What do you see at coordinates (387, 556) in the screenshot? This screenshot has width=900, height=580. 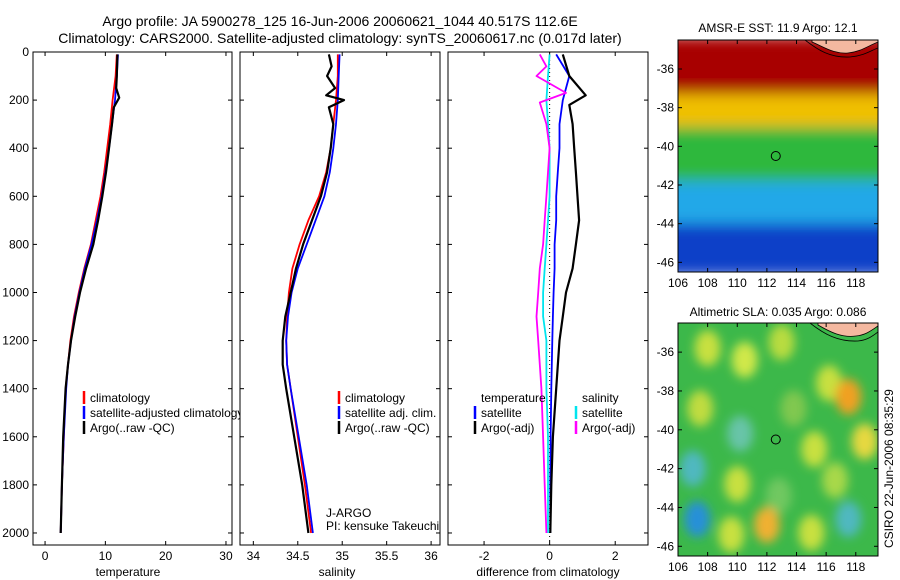 I see `x-tick-label: 35.5` at bounding box center [387, 556].